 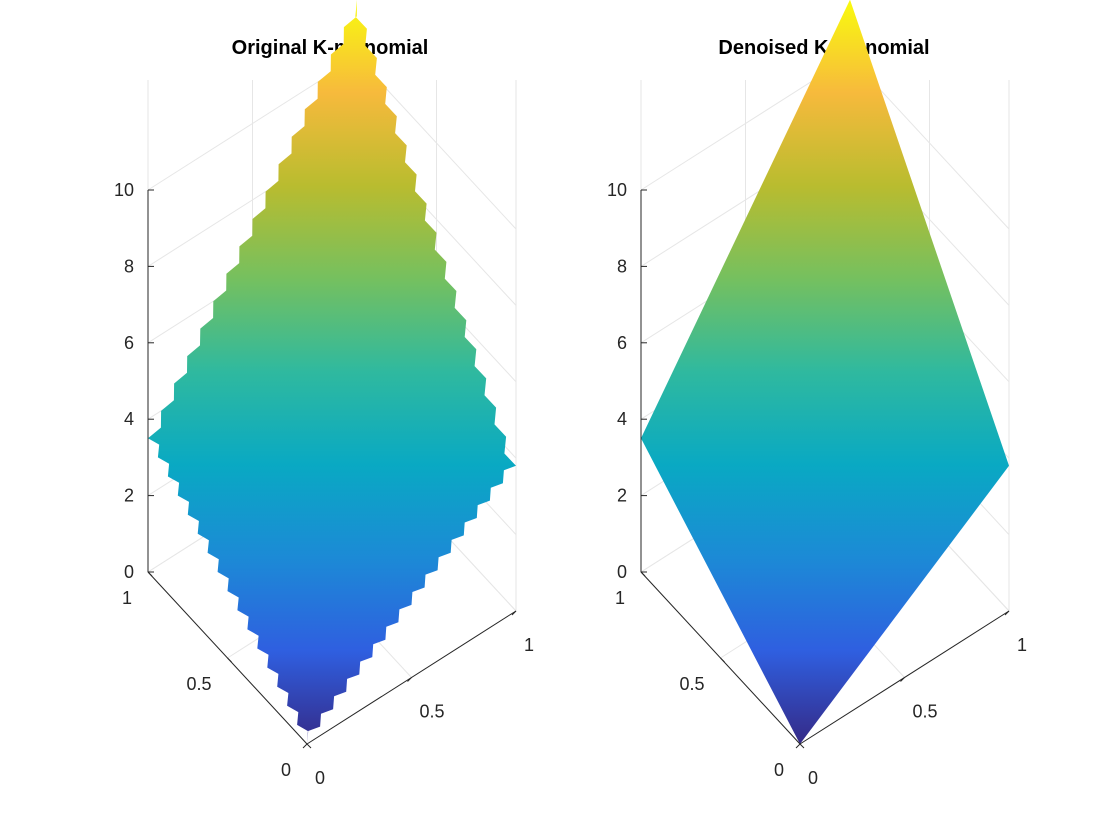 What do you see at coordinates (330, 48) in the screenshot?
I see `plot-title: Original K-monomial` at bounding box center [330, 48].